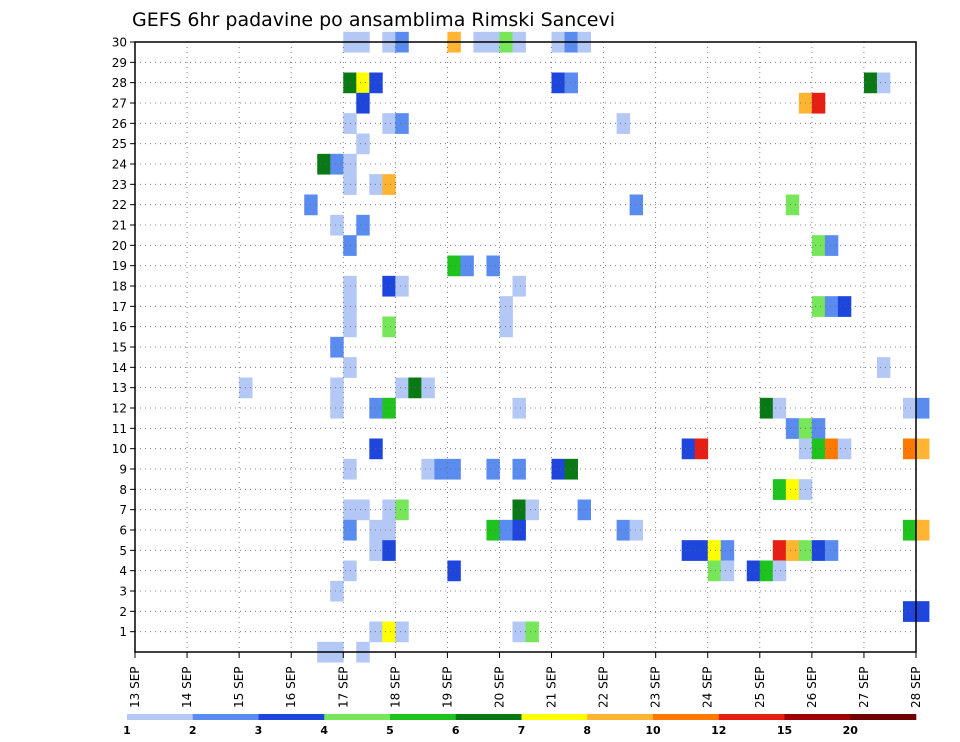 The image size is (960, 742). Describe the element at coordinates (552, 687) in the screenshot. I see `x-tick-label: 21 SEP` at that location.